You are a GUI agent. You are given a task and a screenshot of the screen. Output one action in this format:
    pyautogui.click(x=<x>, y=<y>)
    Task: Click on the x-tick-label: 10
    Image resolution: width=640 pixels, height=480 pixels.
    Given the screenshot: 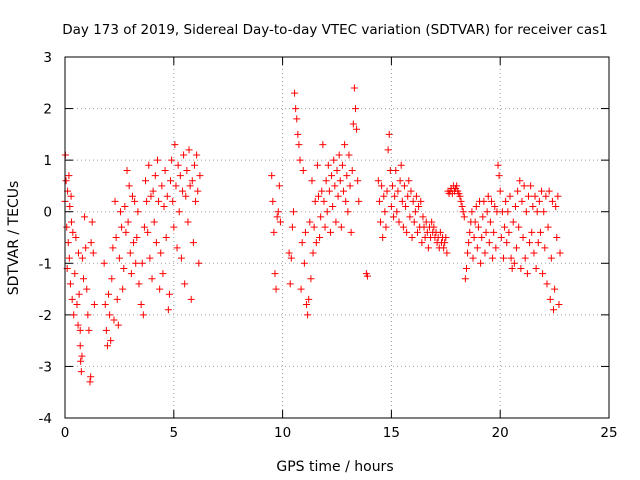 What is the action you would take?
    pyautogui.click(x=282, y=433)
    